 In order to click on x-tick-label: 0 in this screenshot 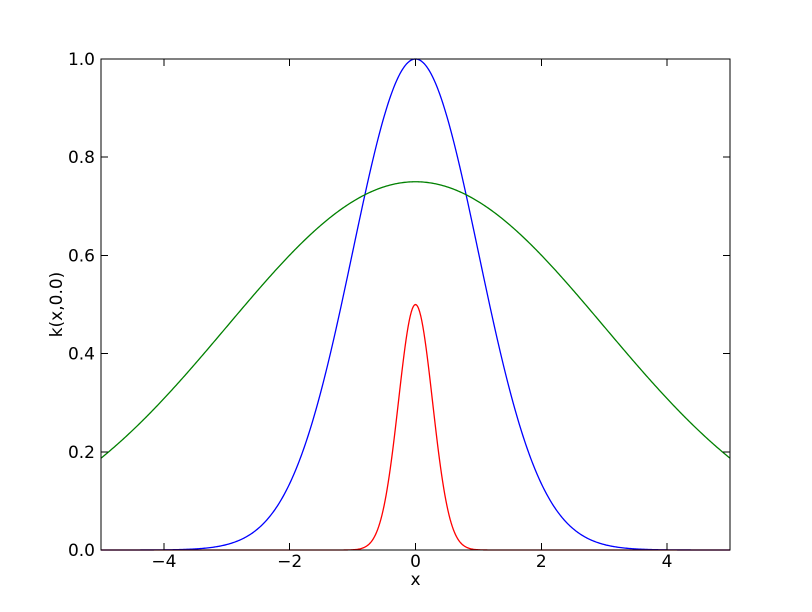, I will do `click(415, 562)`.